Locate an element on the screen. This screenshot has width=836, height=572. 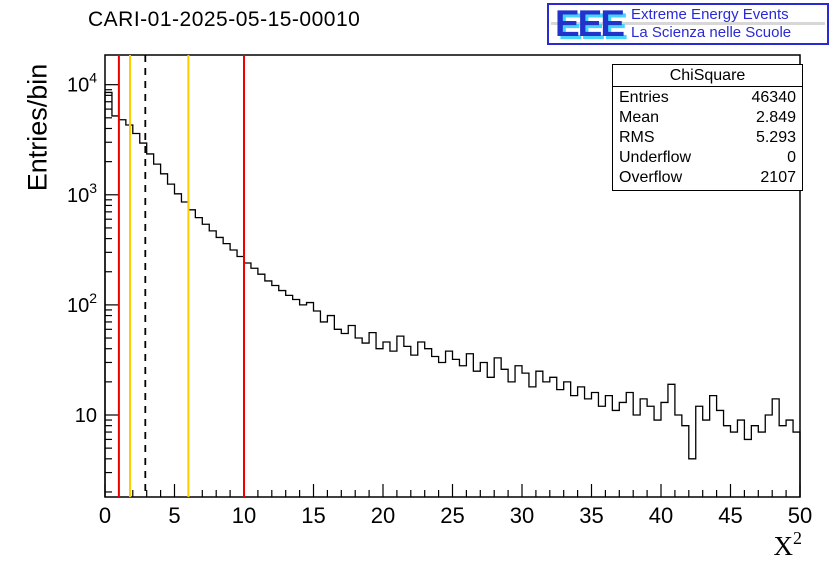
stats-box-title: ChiSquare is located at coordinates (707, 76).